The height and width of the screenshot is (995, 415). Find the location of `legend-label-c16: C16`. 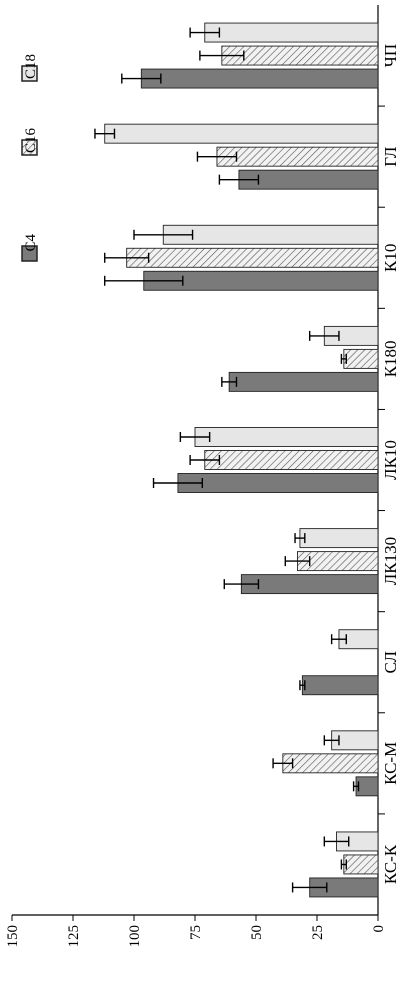

legend-label-c16: C16 is located at coordinates (31, 141).